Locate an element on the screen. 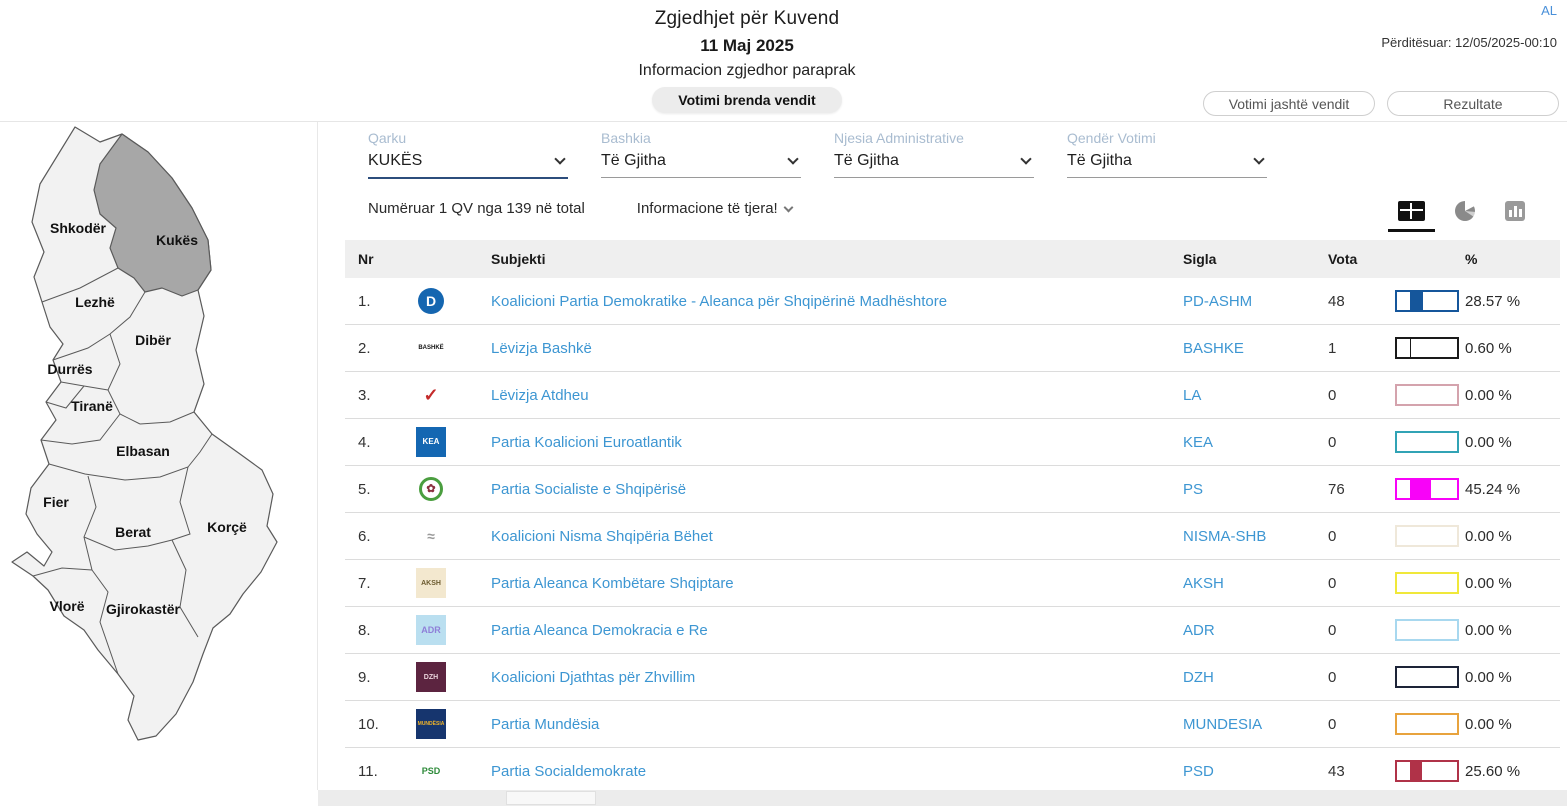 This screenshot has height=806, width=1567. table-row: 2. BASHKË Lëvizja Bashkë BASHKE 1 0.60 % is located at coordinates (952, 348).